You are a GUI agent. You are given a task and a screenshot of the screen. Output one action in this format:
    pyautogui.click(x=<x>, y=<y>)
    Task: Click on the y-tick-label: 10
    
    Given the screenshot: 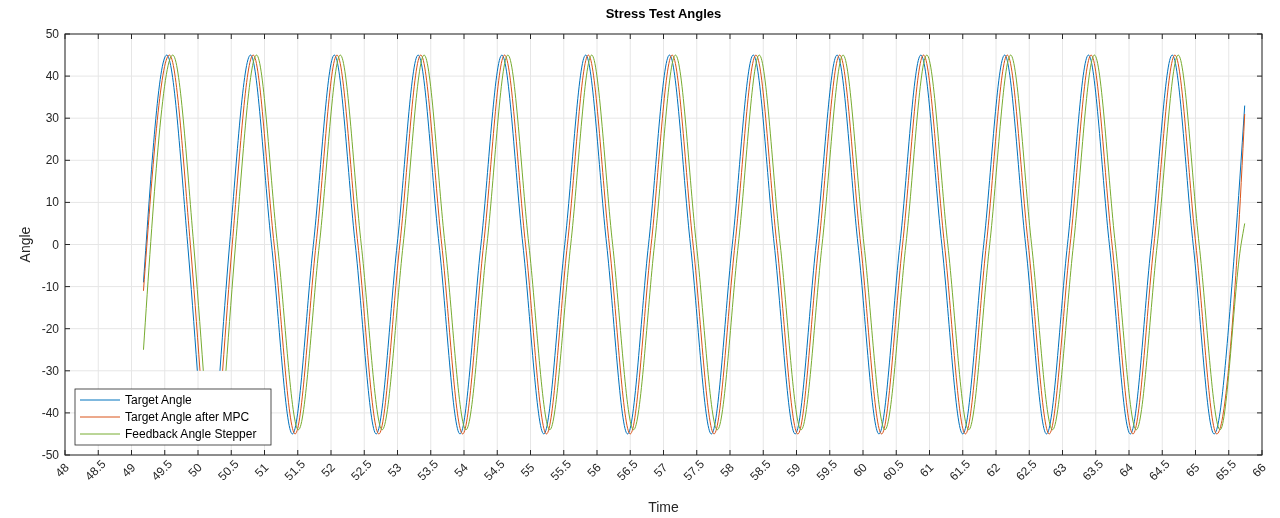 What is the action you would take?
    pyautogui.click(x=52, y=202)
    